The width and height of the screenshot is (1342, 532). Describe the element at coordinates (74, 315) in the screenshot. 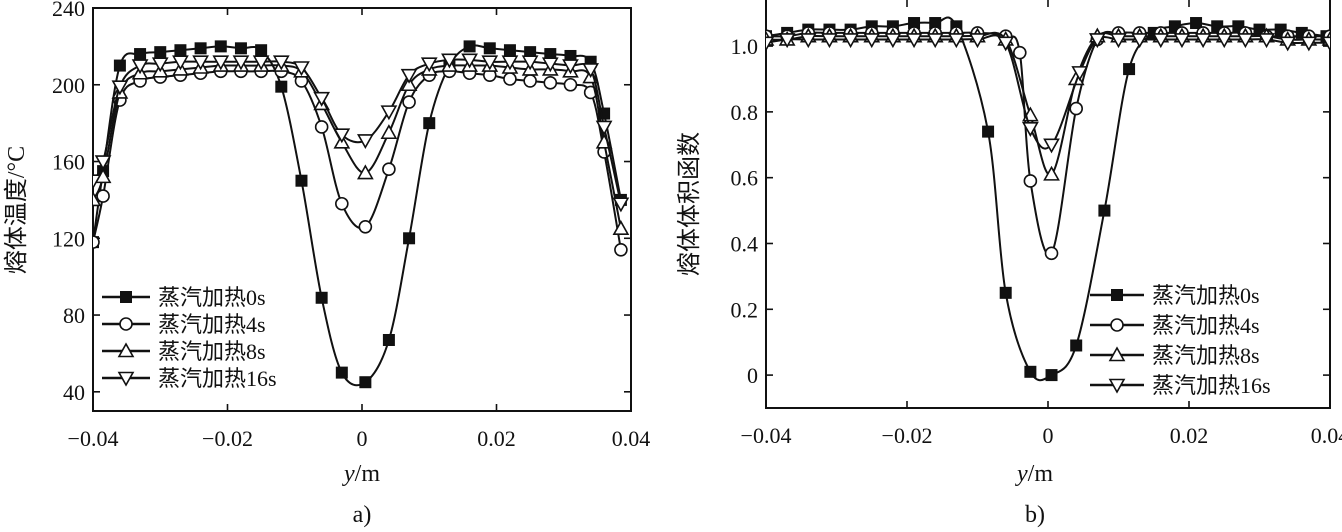

I see `y-tick-label: 80` at that location.